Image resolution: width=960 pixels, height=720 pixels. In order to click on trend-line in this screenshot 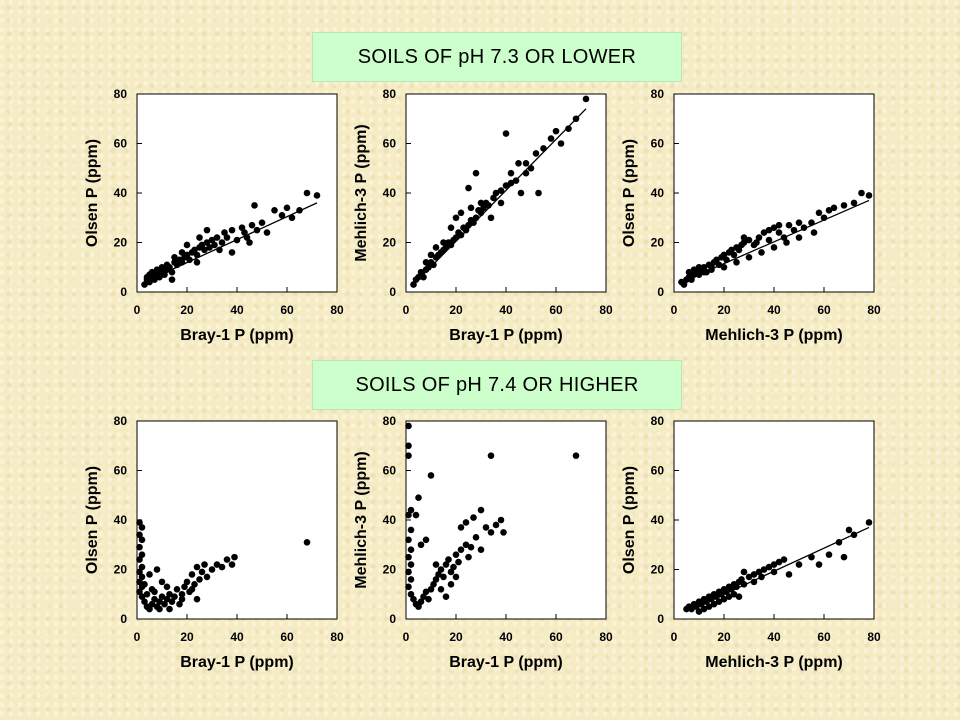, I will do `click(500, 197)`.